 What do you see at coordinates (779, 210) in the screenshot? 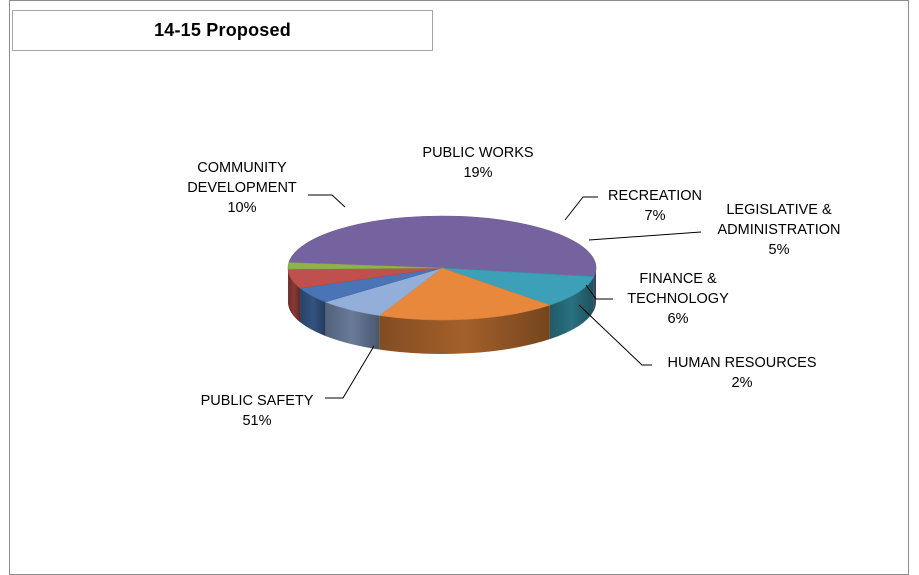
I see `category-label: LEGISLATIVE &` at bounding box center [779, 210].